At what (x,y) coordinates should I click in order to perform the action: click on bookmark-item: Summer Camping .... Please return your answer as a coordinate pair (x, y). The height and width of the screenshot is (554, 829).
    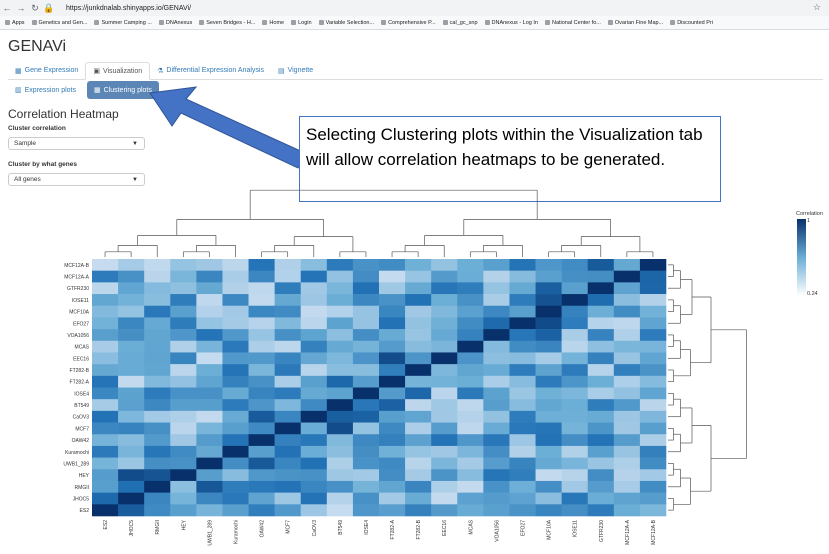
    Looking at the image, I should click on (123, 23).